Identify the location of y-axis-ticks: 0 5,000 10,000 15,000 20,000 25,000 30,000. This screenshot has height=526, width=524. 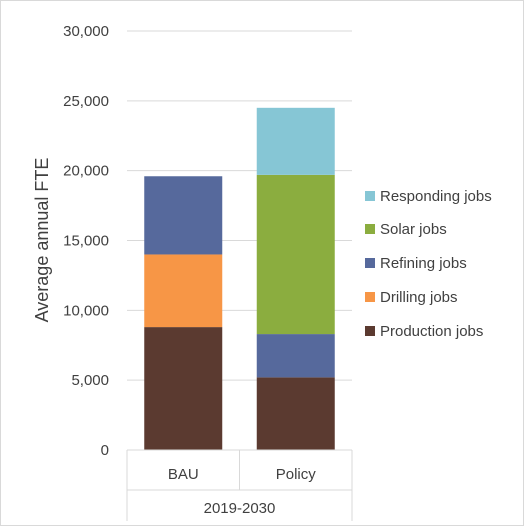
(86, 241).